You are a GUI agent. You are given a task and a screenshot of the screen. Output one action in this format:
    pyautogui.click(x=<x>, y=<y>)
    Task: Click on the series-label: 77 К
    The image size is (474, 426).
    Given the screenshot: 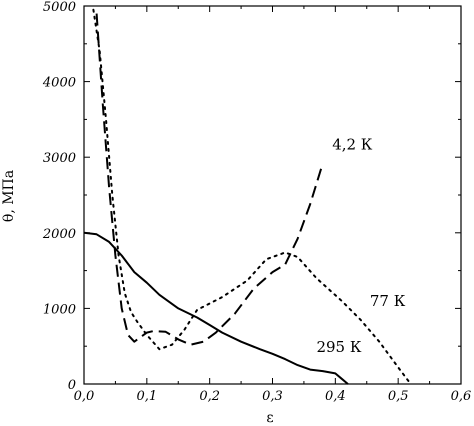 What is the action you would take?
    pyautogui.click(x=388, y=301)
    